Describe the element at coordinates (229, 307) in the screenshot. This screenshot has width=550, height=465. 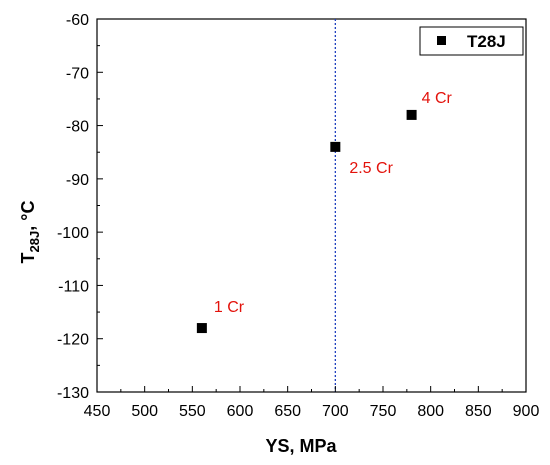
I see `annotation-label: 1 Cr` at that location.